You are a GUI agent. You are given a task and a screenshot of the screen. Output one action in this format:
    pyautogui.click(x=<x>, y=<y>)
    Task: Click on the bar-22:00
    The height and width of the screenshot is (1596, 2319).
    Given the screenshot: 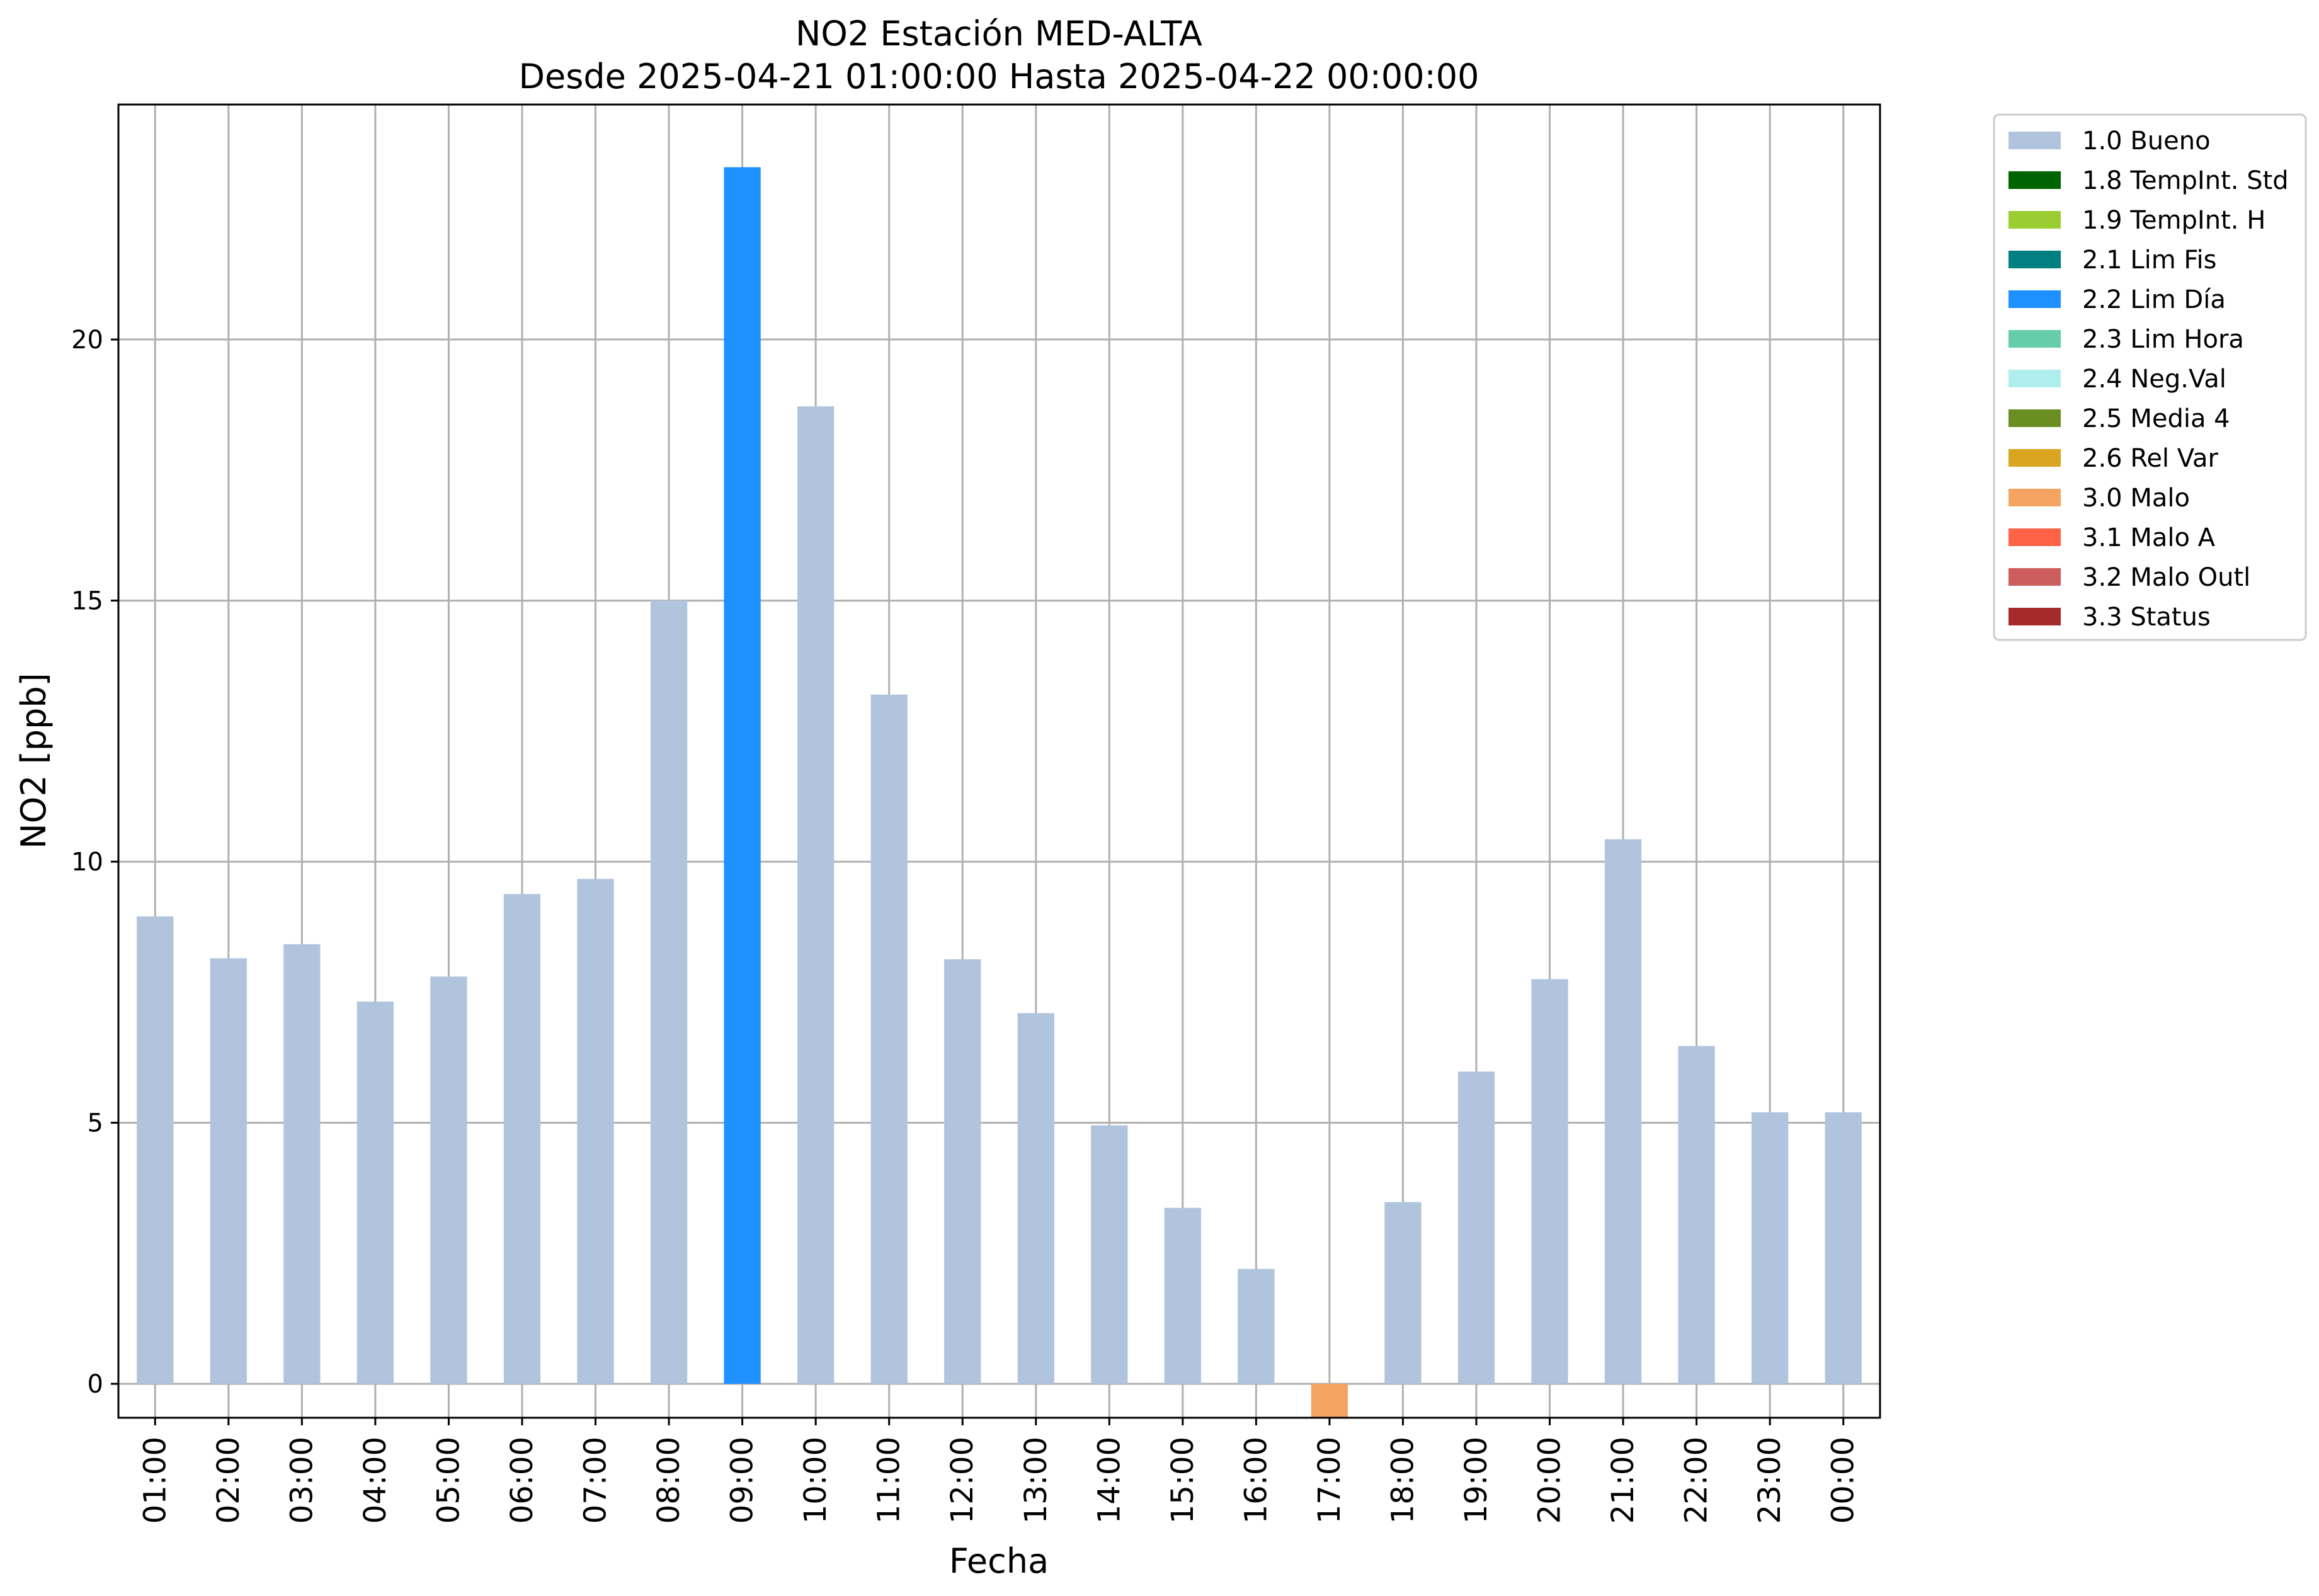 What is the action you would take?
    pyautogui.click(x=1696, y=1215)
    